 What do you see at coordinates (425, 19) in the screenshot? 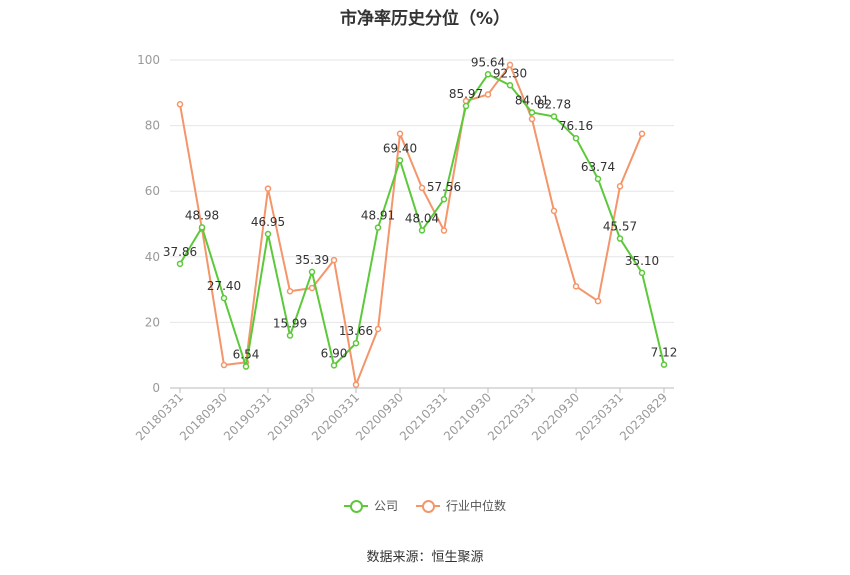
I see `chart-title: 市净率历史分位（%）` at bounding box center [425, 19].